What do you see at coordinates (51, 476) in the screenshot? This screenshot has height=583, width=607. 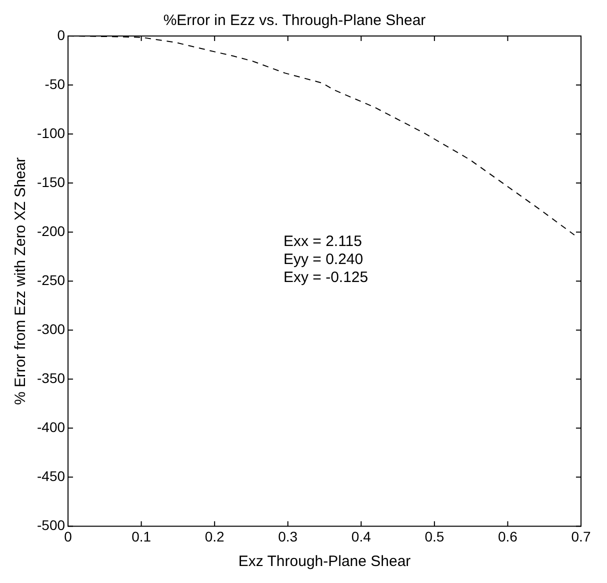 I see `y-tick-label: -450` at bounding box center [51, 476].